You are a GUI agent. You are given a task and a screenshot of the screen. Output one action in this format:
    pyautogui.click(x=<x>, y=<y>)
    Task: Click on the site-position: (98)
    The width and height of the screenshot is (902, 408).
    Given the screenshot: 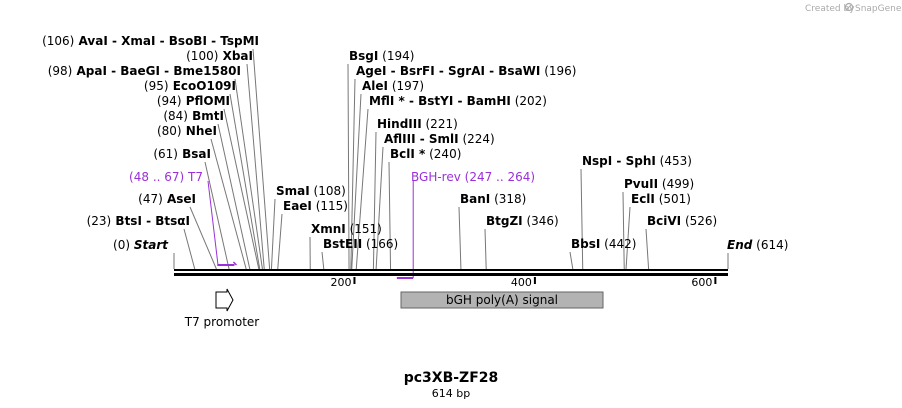 What is the action you would take?
    pyautogui.click(x=60, y=71)
    